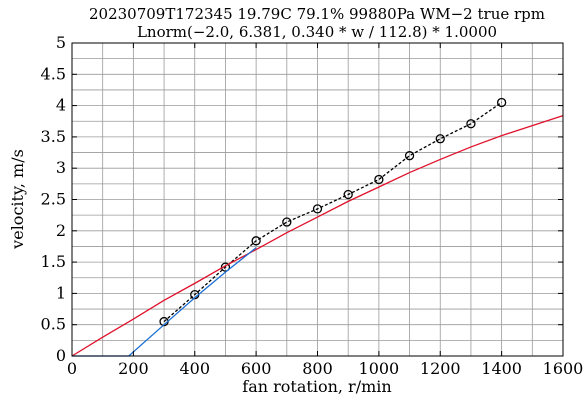 This screenshot has height=400, width=585. Describe the element at coordinates (194, 368) in the screenshot. I see `x-tick-label: 400` at that location.